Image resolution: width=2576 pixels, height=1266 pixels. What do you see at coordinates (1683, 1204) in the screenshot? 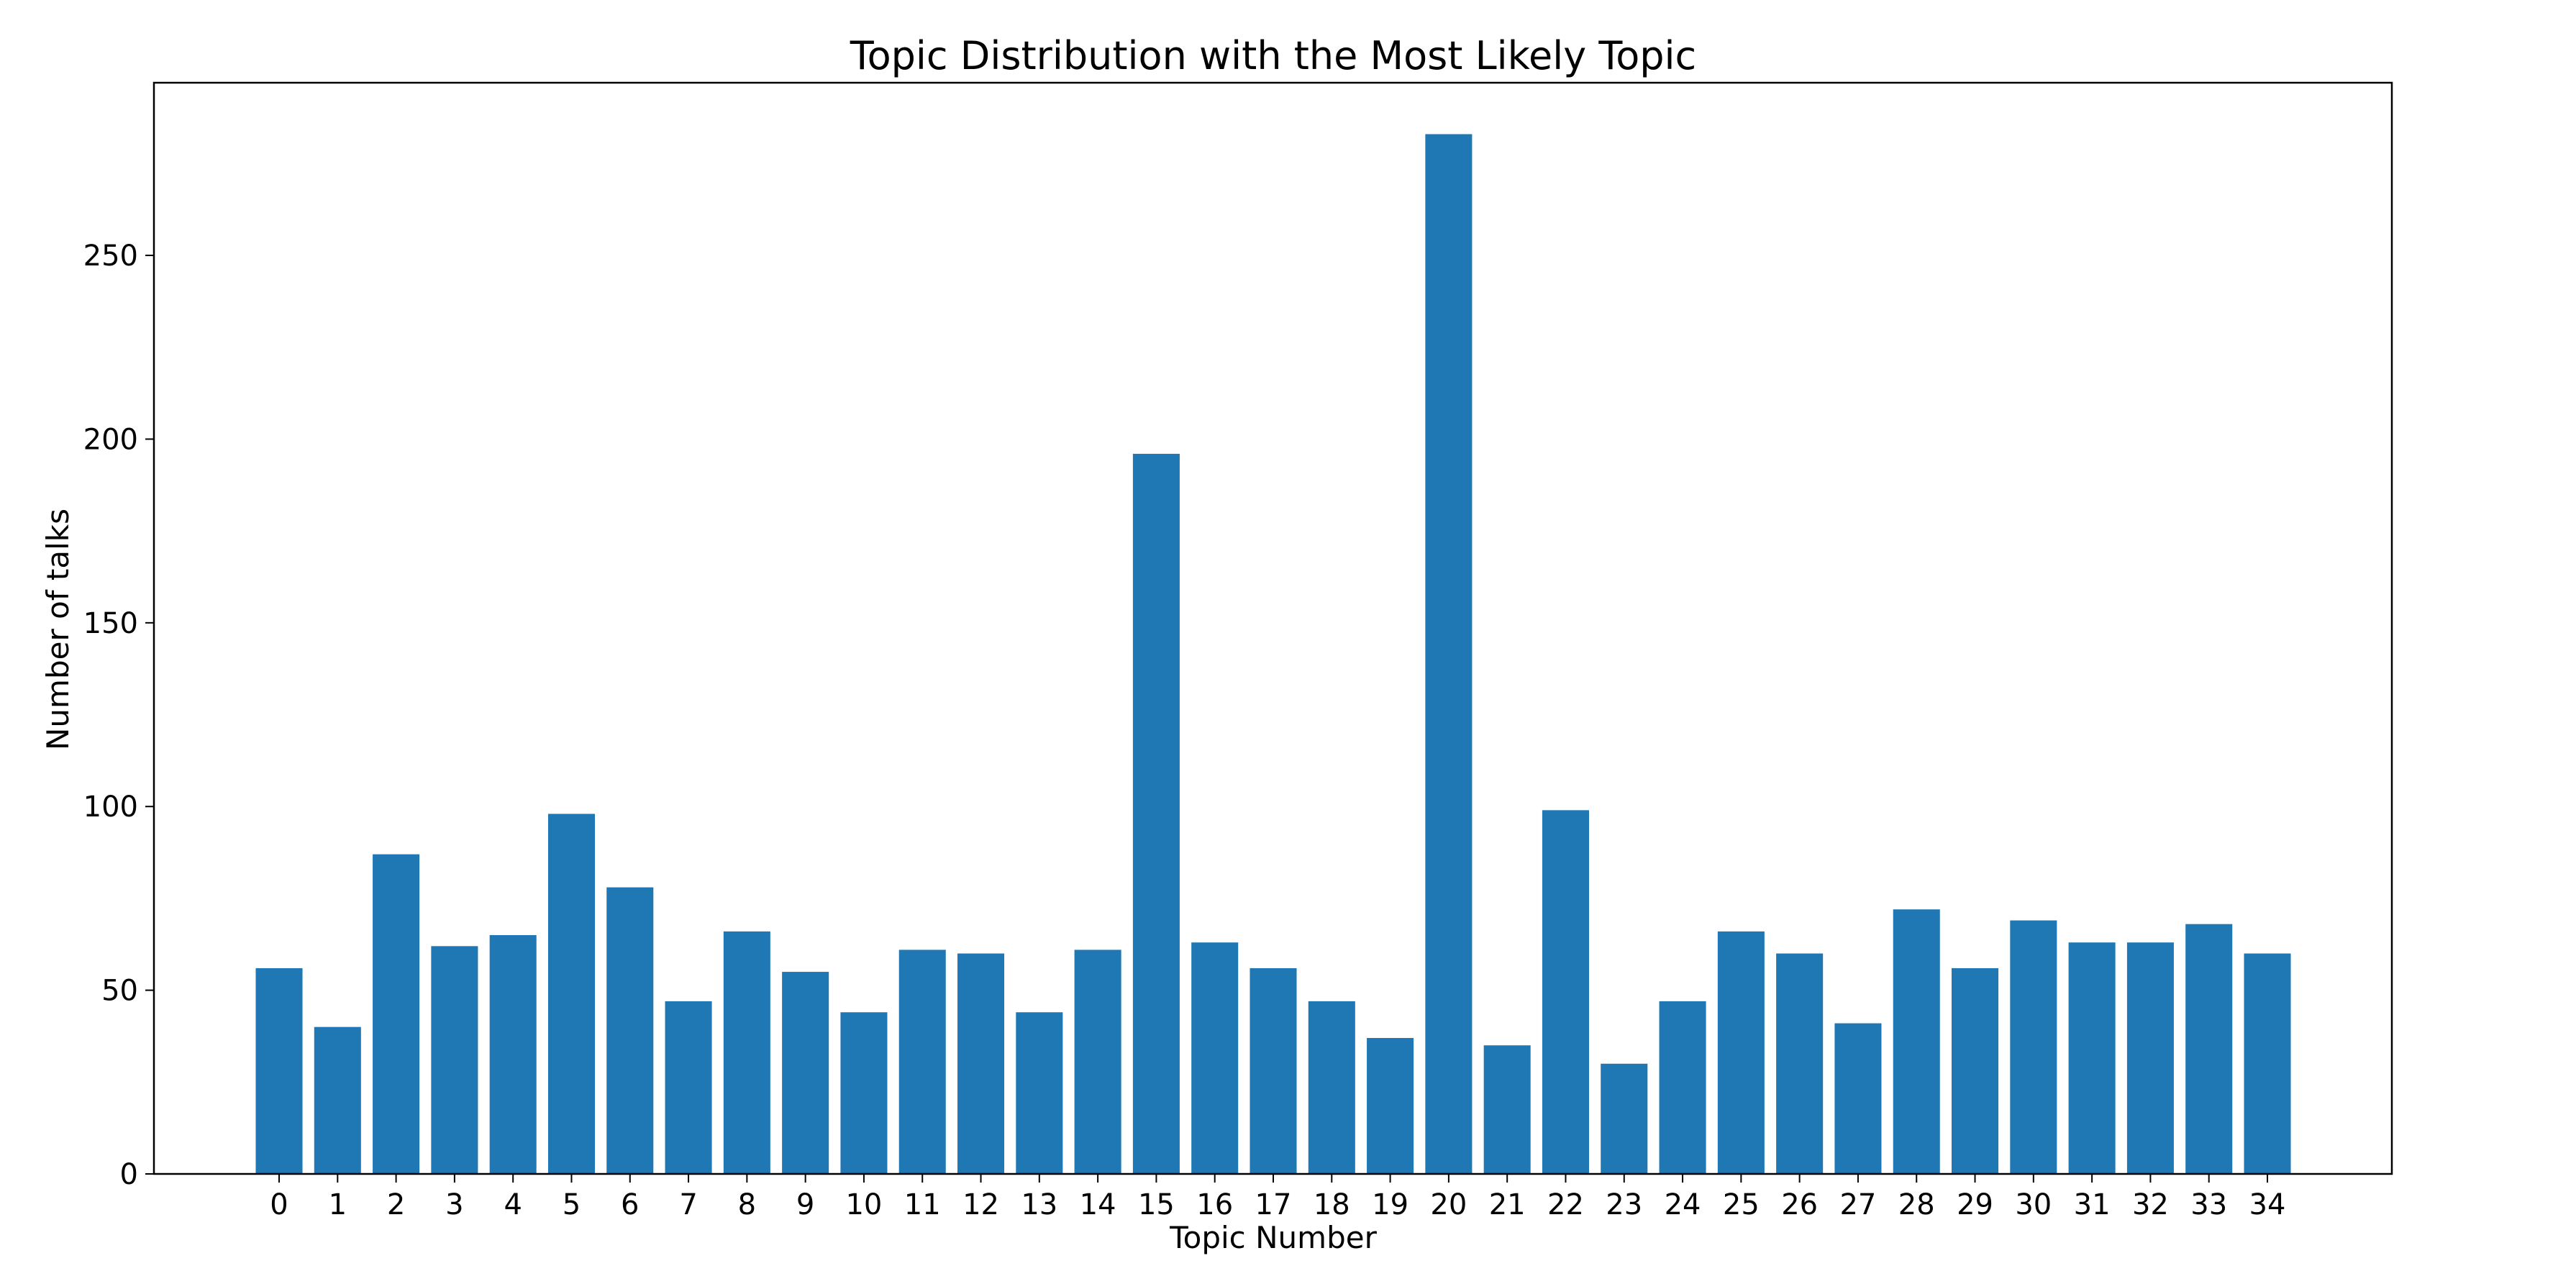
I see `x-tick-label: 24` at bounding box center [1683, 1204].